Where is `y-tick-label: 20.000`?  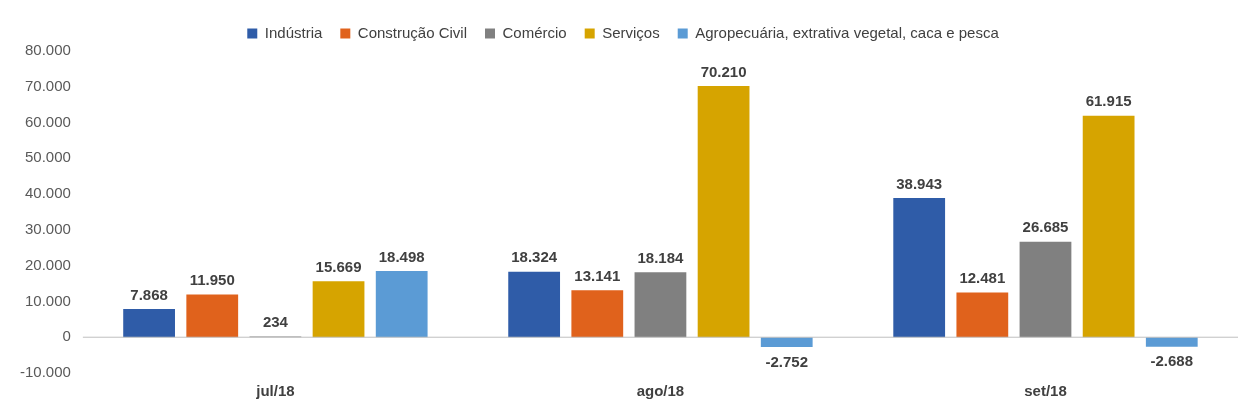 y-tick-label: 20.000 is located at coordinates (47, 264).